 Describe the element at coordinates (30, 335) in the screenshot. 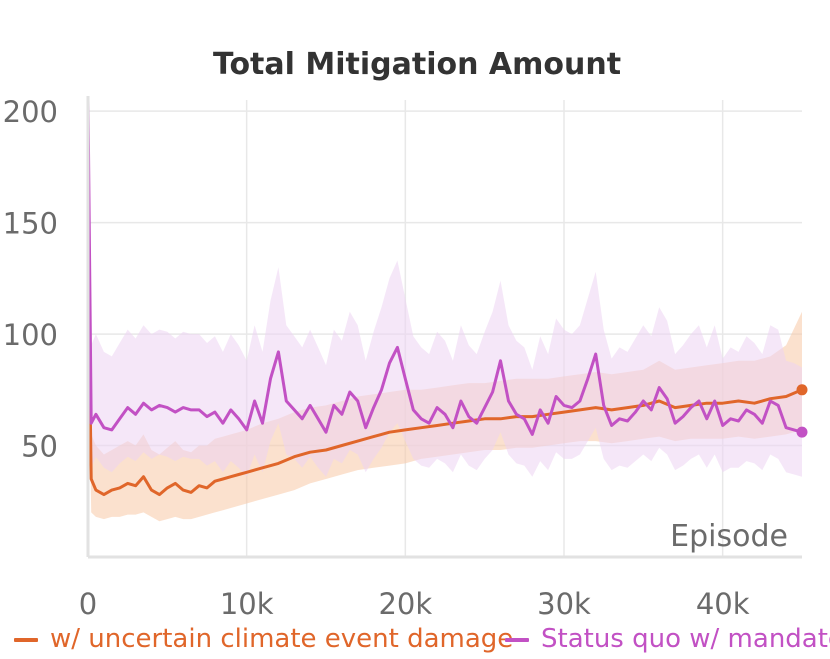

I see `y-tick-label: 100` at that location.